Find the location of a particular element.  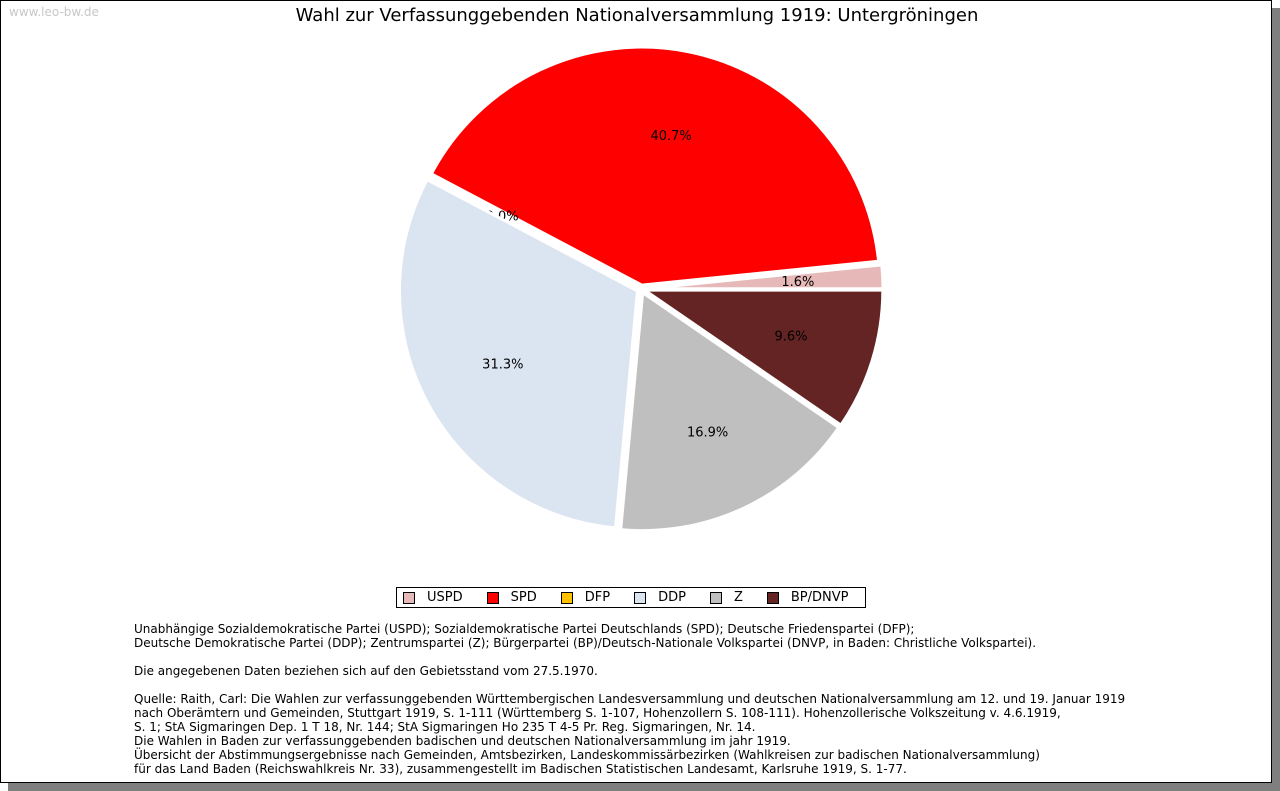

legend-label-z: Z is located at coordinates (738, 597).